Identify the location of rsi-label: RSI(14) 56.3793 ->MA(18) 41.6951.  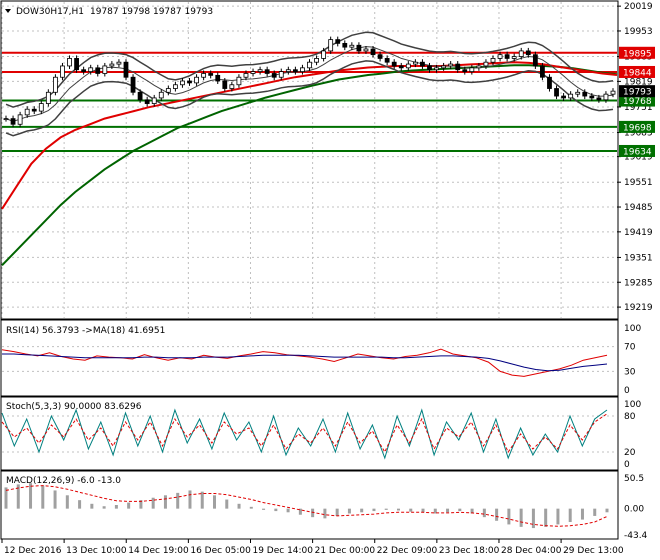
(85, 331).